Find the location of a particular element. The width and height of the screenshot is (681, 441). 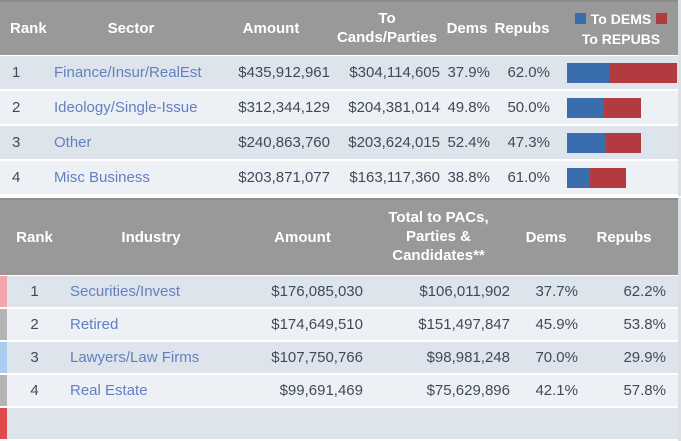

sector-dems-pct: 52.4% is located at coordinates (468, 142).